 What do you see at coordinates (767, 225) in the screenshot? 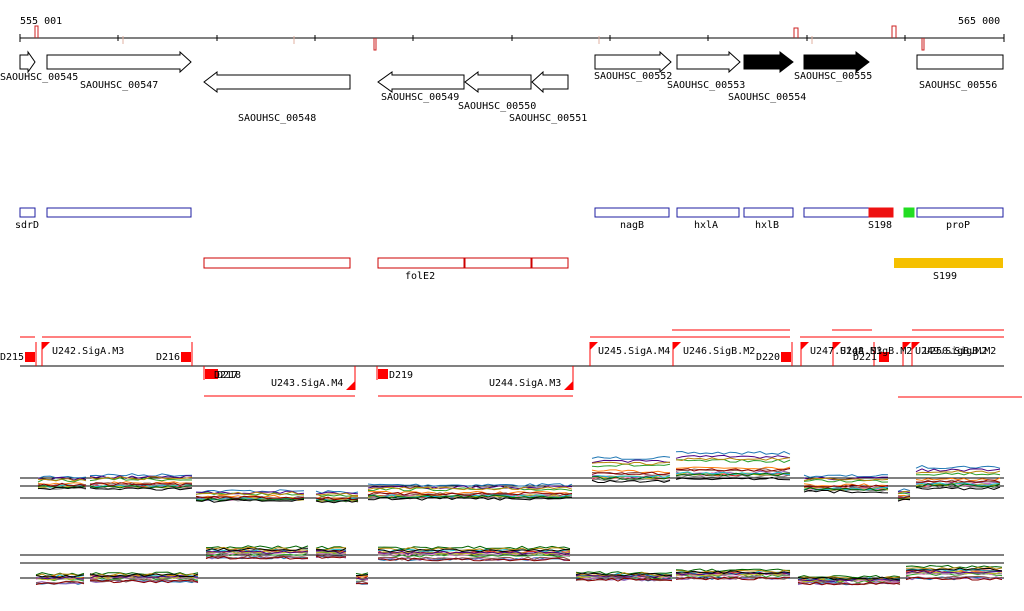
I see `annotation-label: hxlB` at bounding box center [767, 225].